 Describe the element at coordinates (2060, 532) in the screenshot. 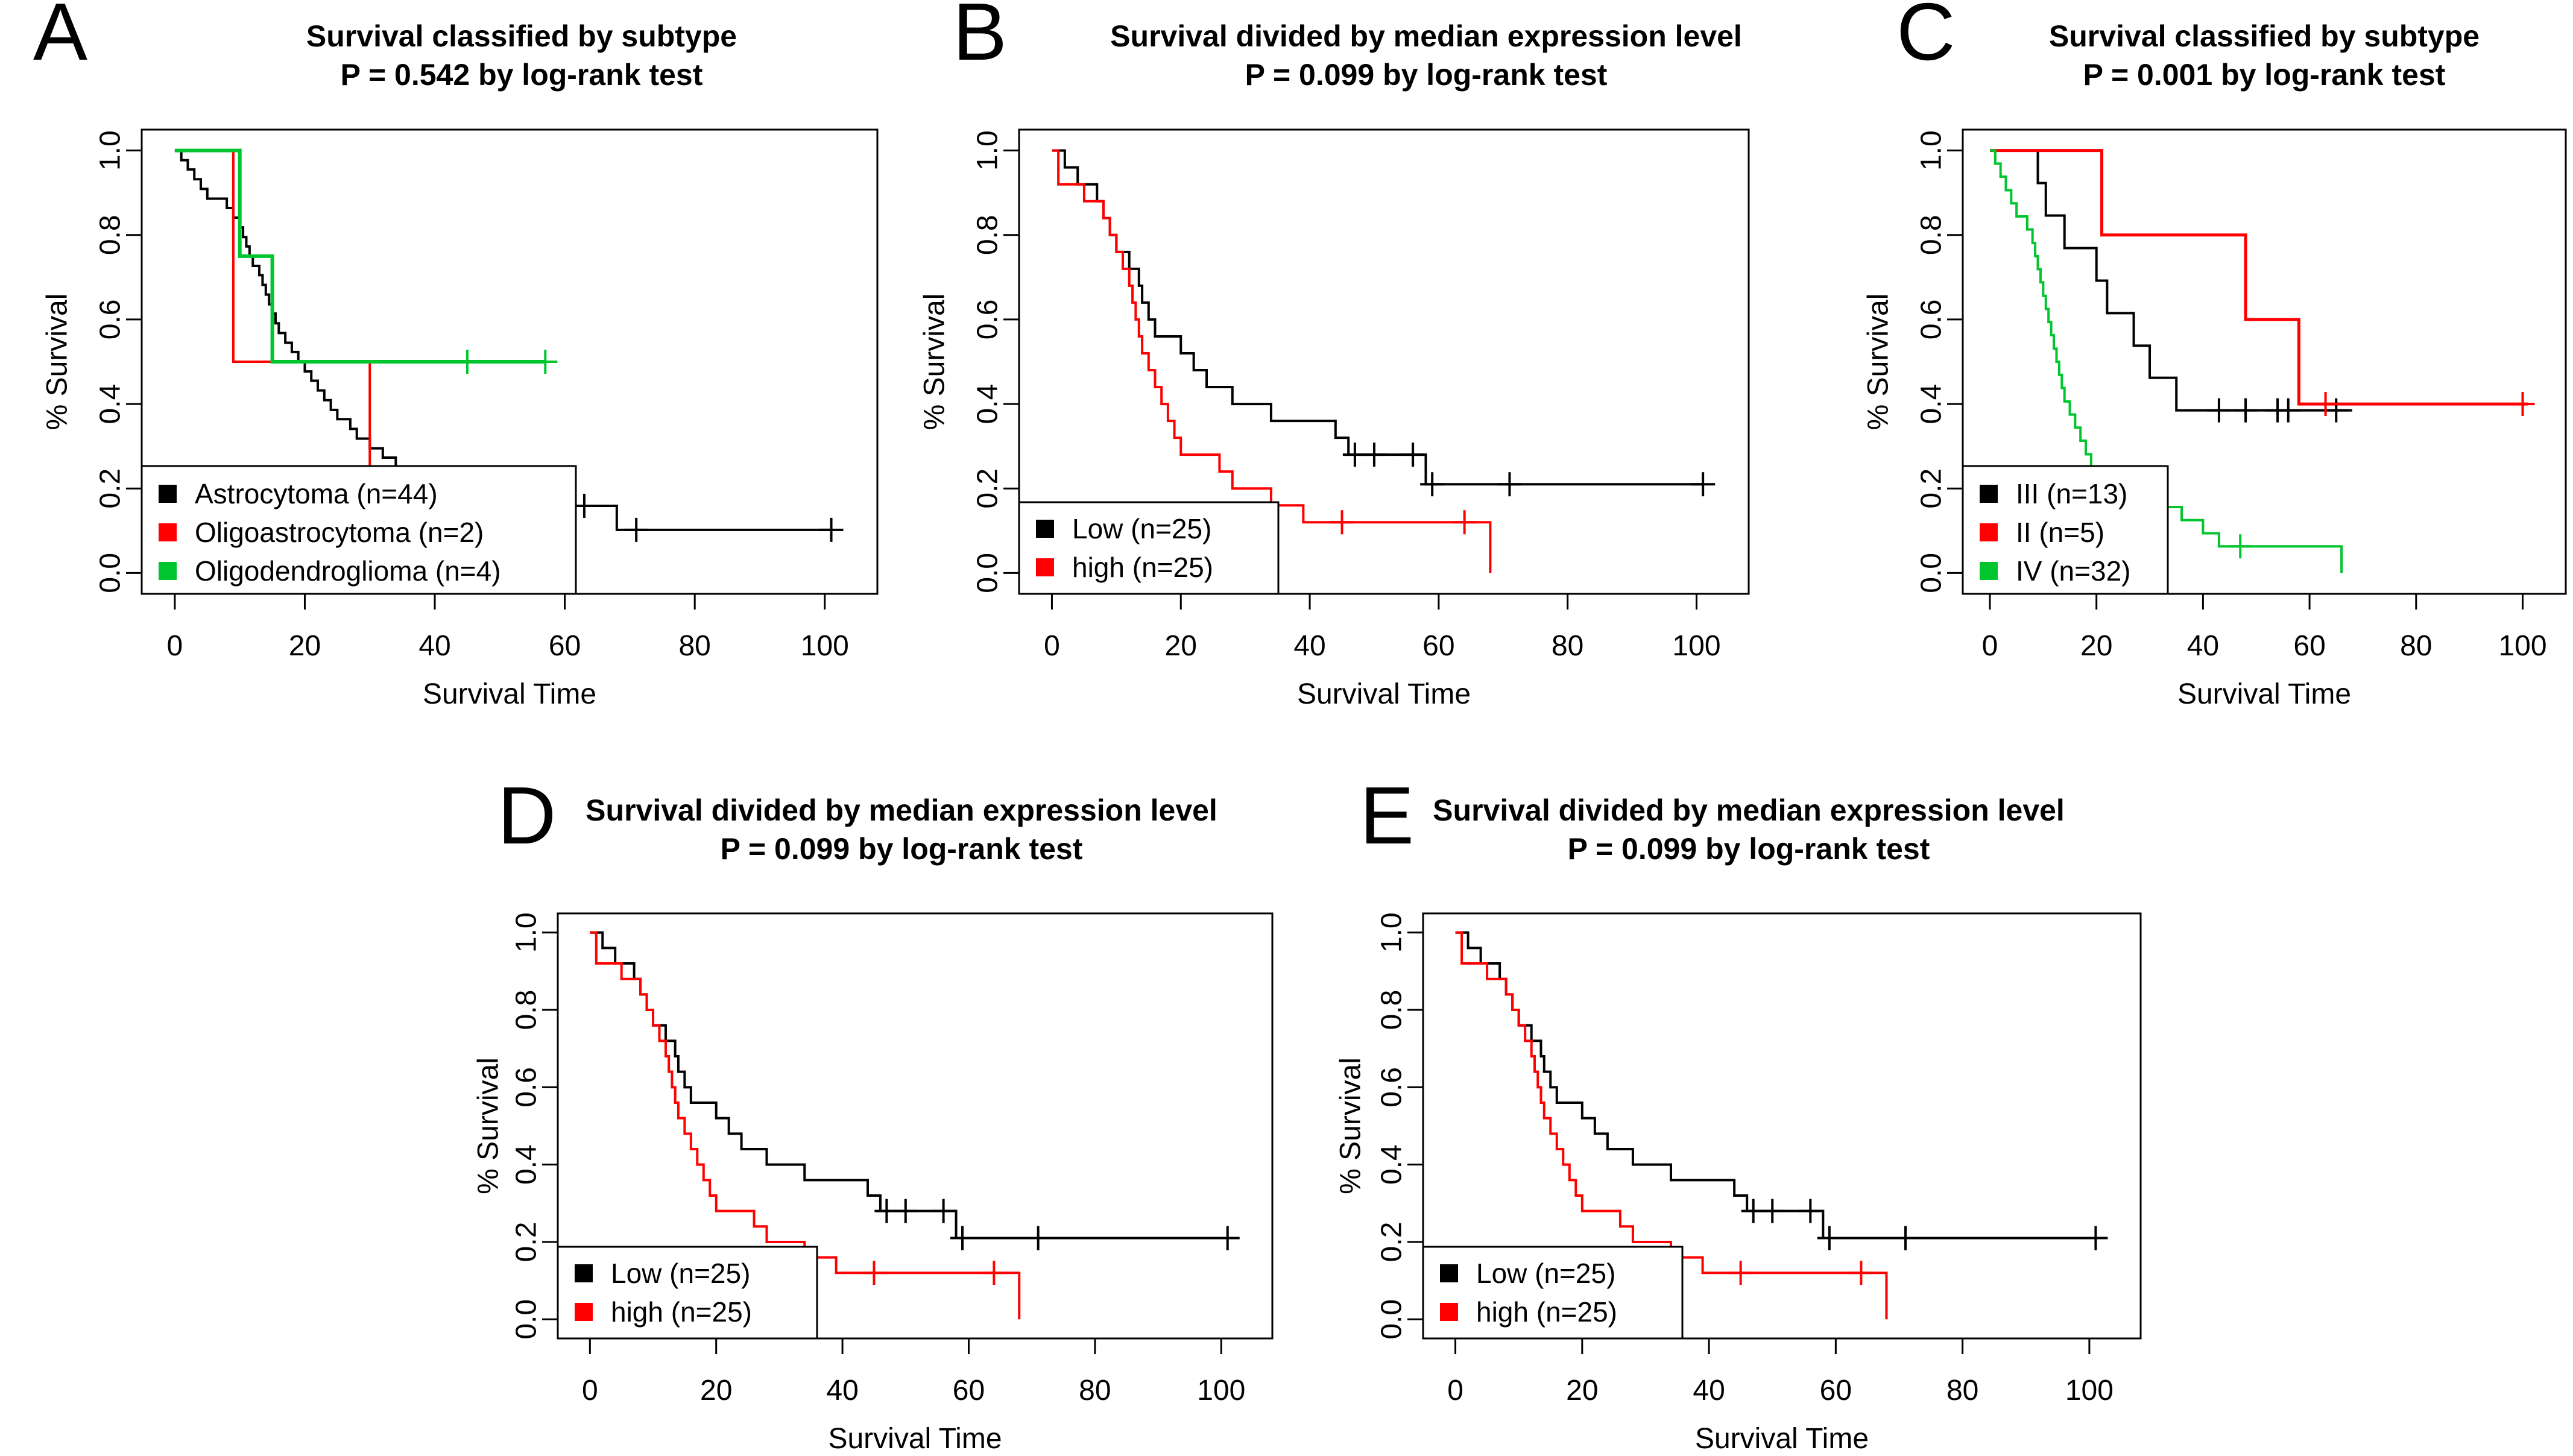

I see `legend-label: II (n=5)` at that location.